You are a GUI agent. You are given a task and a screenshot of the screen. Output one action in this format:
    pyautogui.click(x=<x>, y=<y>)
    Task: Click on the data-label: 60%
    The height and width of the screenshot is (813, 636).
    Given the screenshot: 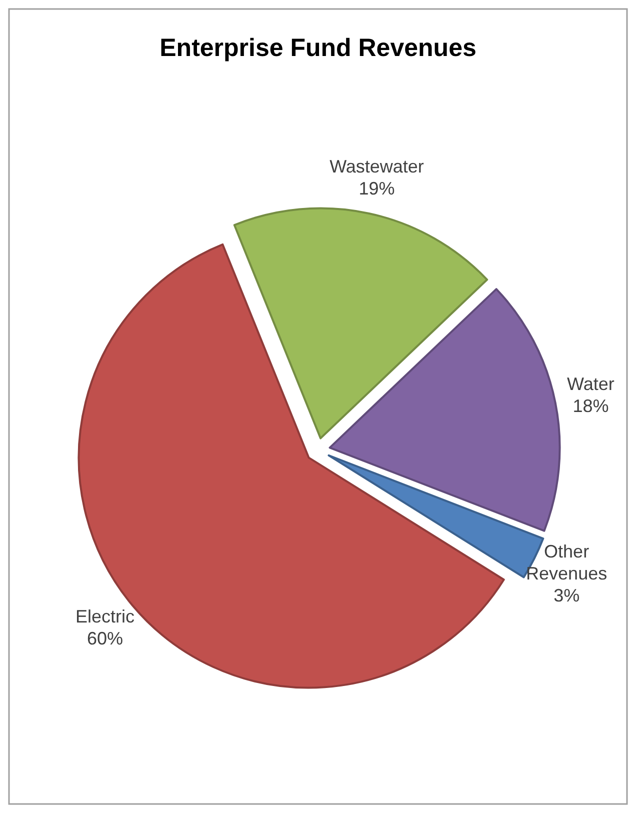 What is the action you would take?
    pyautogui.click(x=105, y=638)
    